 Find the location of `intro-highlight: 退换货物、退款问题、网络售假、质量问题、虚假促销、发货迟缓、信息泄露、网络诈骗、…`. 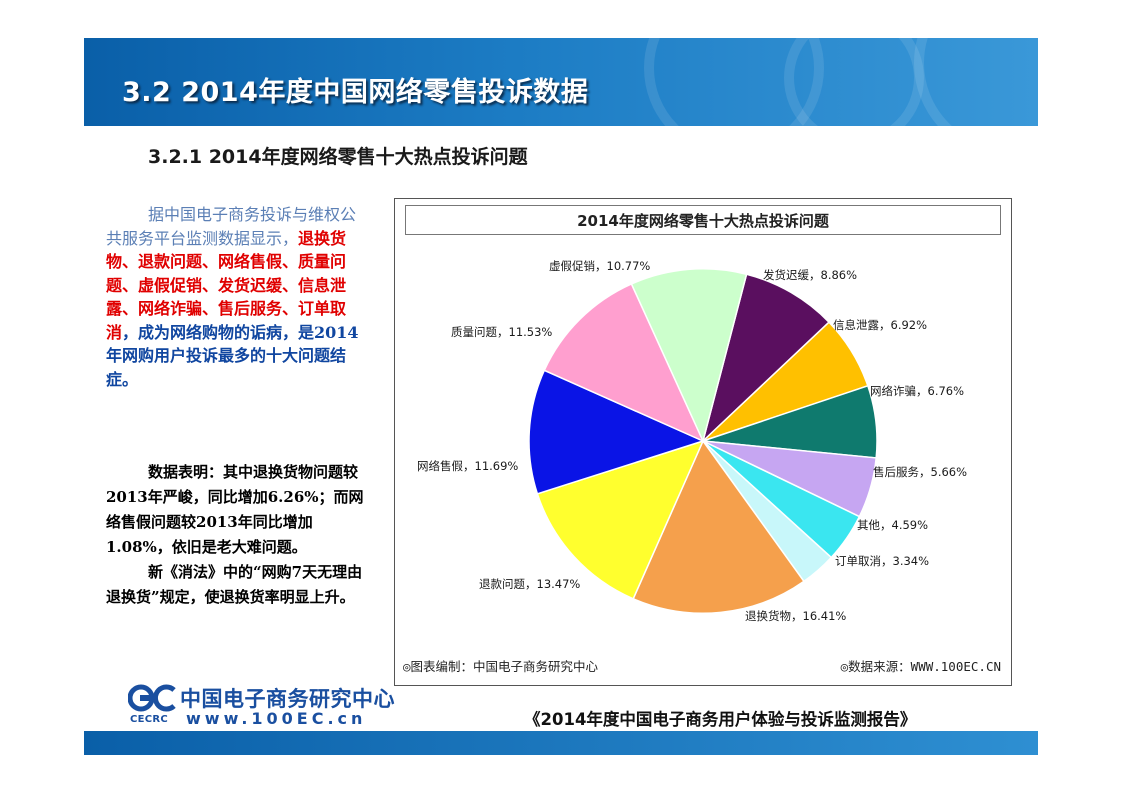

intro-highlight: 退换货物、退款问题、网络售假、质量问题、虚假促销、发货迟缓、信息泄露、网络诈骗、… is located at coordinates (226, 285).